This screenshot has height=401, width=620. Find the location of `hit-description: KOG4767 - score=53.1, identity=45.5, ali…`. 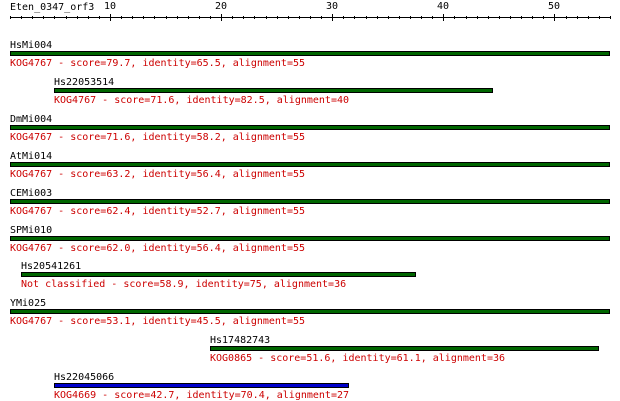

hit-description: KOG4767 - score=53.1, identity=45.5, ali… is located at coordinates (158, 322).